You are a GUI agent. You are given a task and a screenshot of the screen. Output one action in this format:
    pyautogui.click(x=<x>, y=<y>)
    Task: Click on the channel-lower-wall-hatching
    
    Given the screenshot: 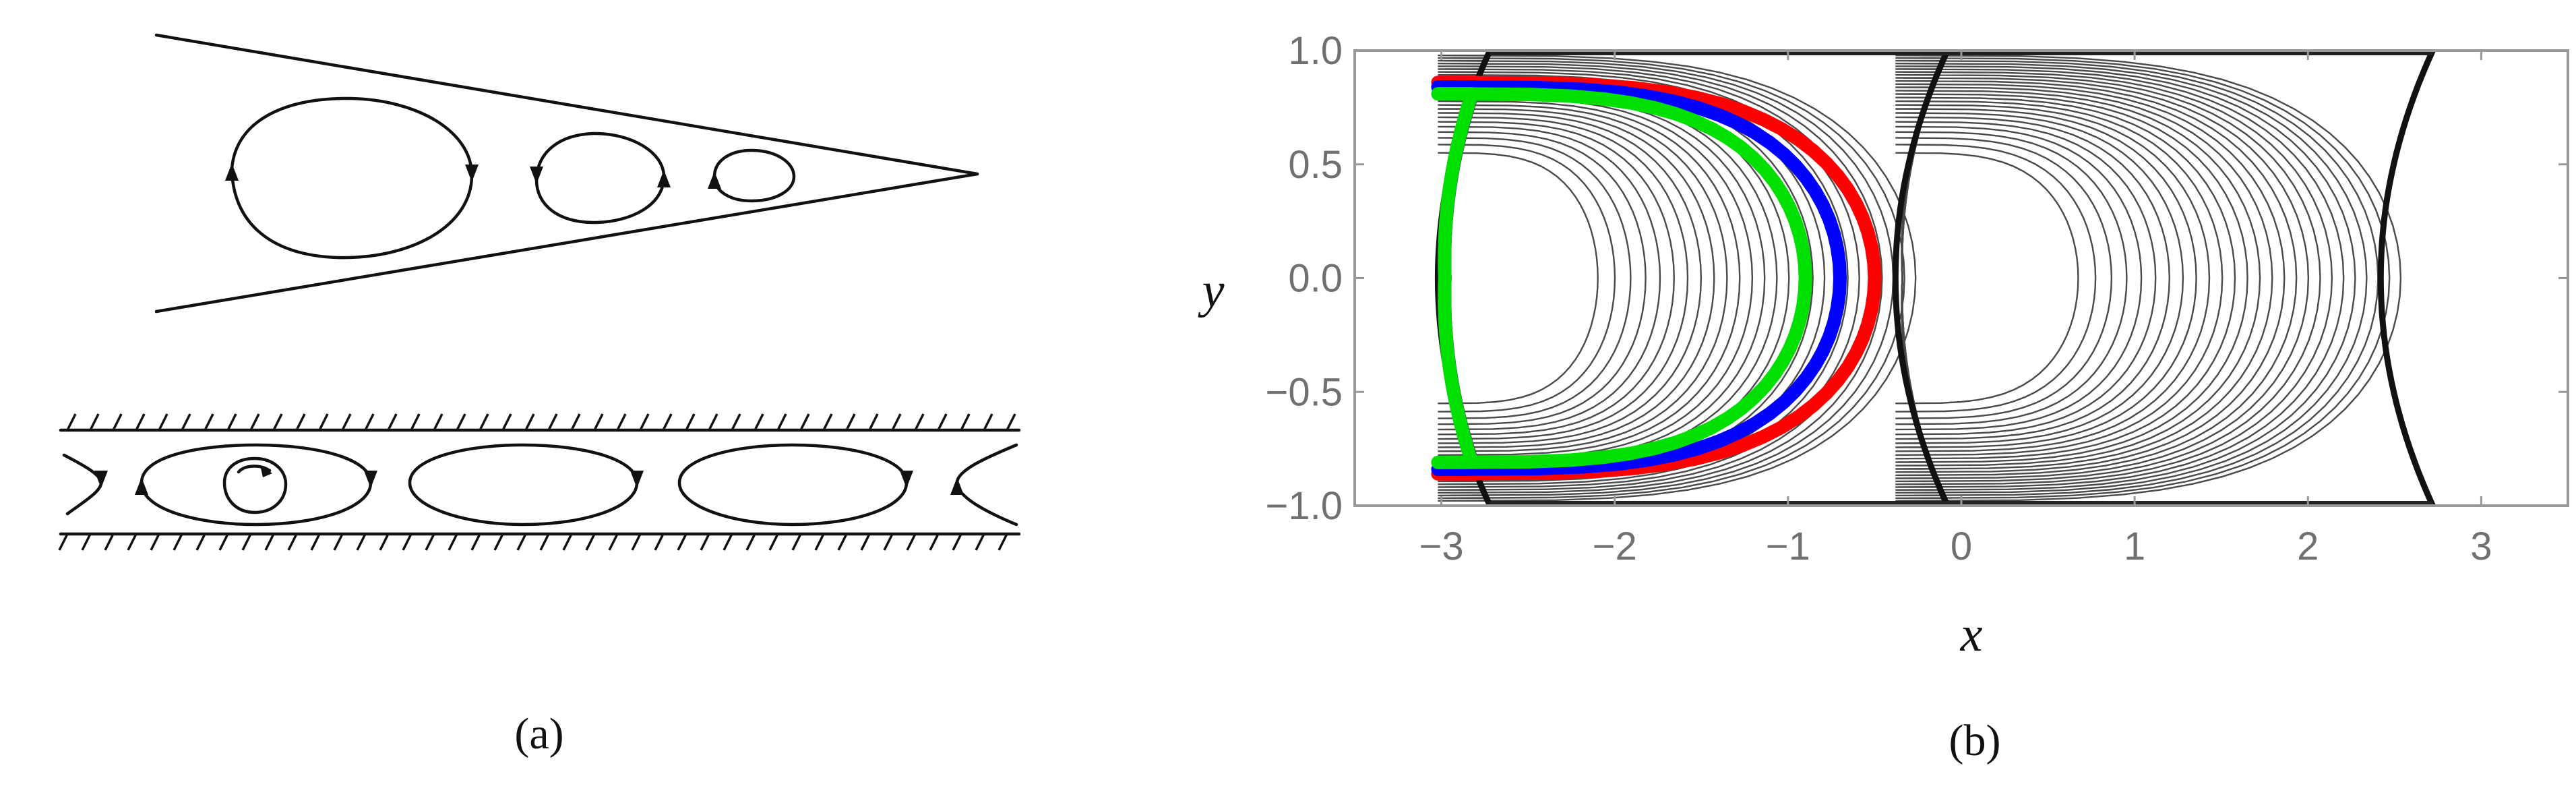 What is the action you would take?
    pyautogui.click(x=533, y=542)
    